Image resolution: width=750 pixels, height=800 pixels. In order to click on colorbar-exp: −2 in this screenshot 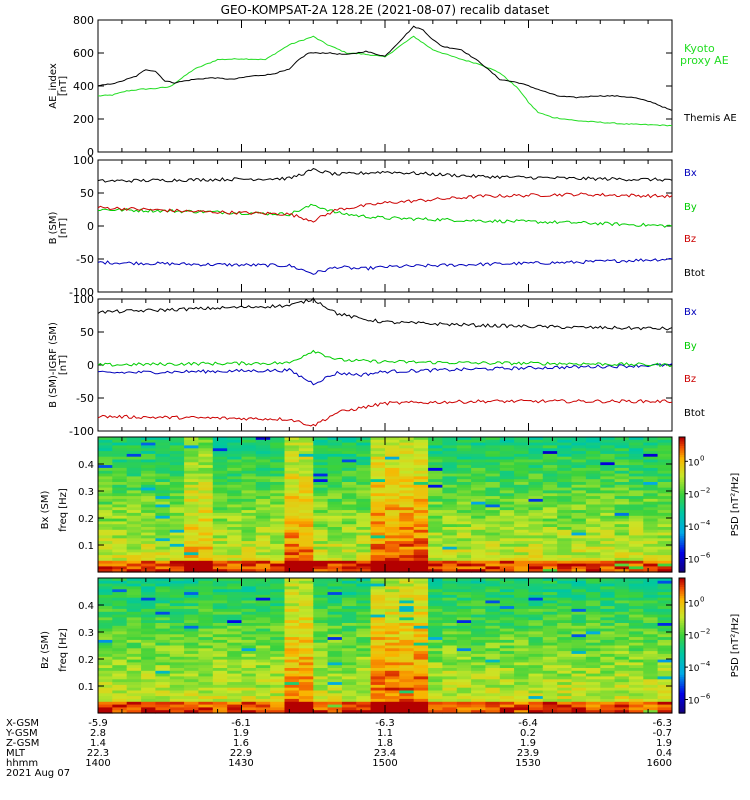, I will do `click(705, 491)`.